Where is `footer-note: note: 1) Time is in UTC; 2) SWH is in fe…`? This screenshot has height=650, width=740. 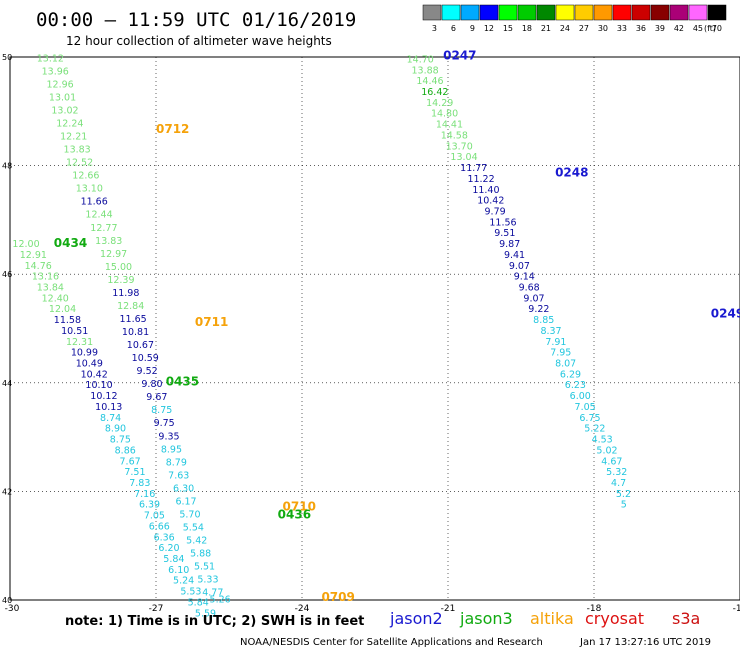
footer-note: note: 1) Time is in UTC; 2) SWH is in fe… is located at coordinates (214, 621).